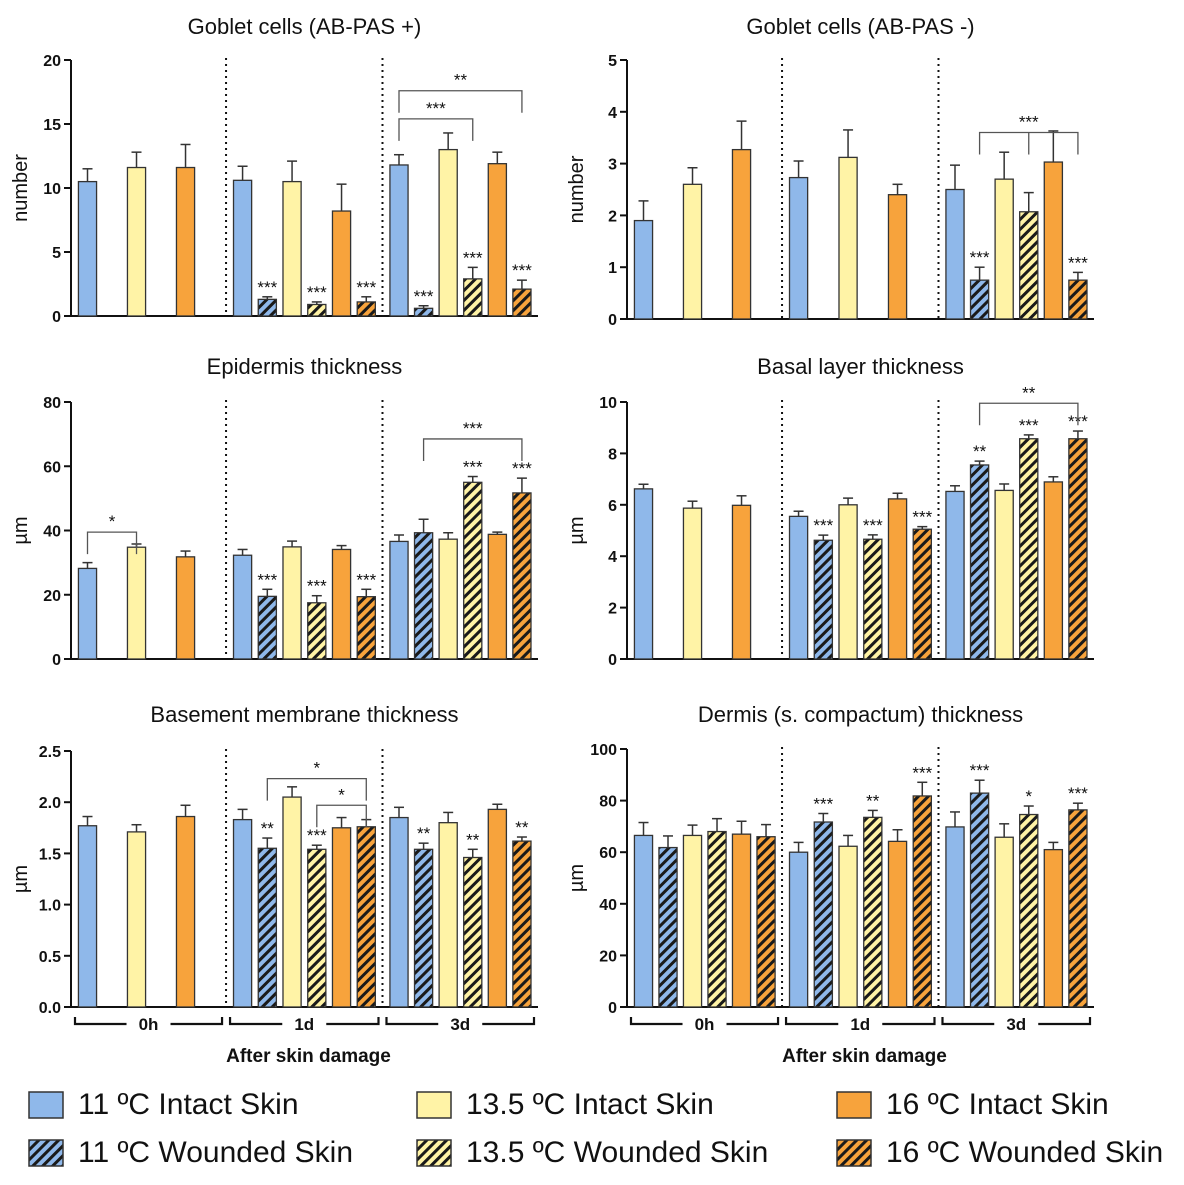 The image size is (1184, 1185). Describe the element at coordinates (434, 1105) in the screenshot. I see `legend-swatch-13-5c-intact` at that location.